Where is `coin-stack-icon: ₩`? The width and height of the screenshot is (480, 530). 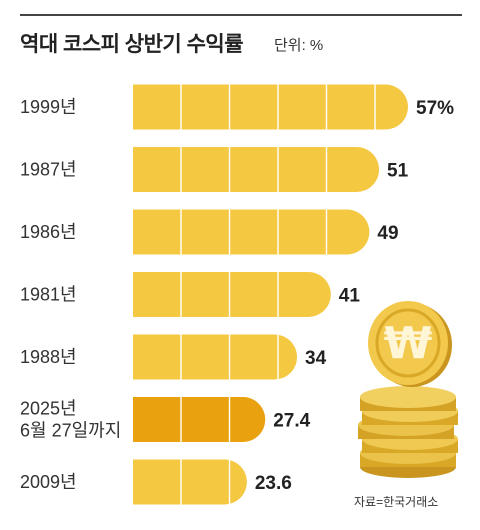
coin-stack-icon: ₩ is located at coordinates (408, 389).